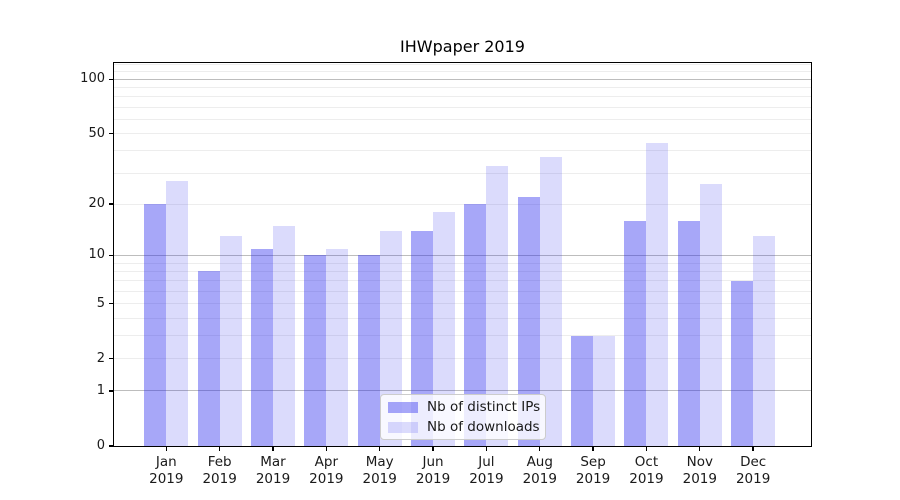 The image size is (900, 500). What do you see at coordinates (635, 333) in the screenshot?
I see `bar-distinct-ips-oct` at bounding box center [635, 333].